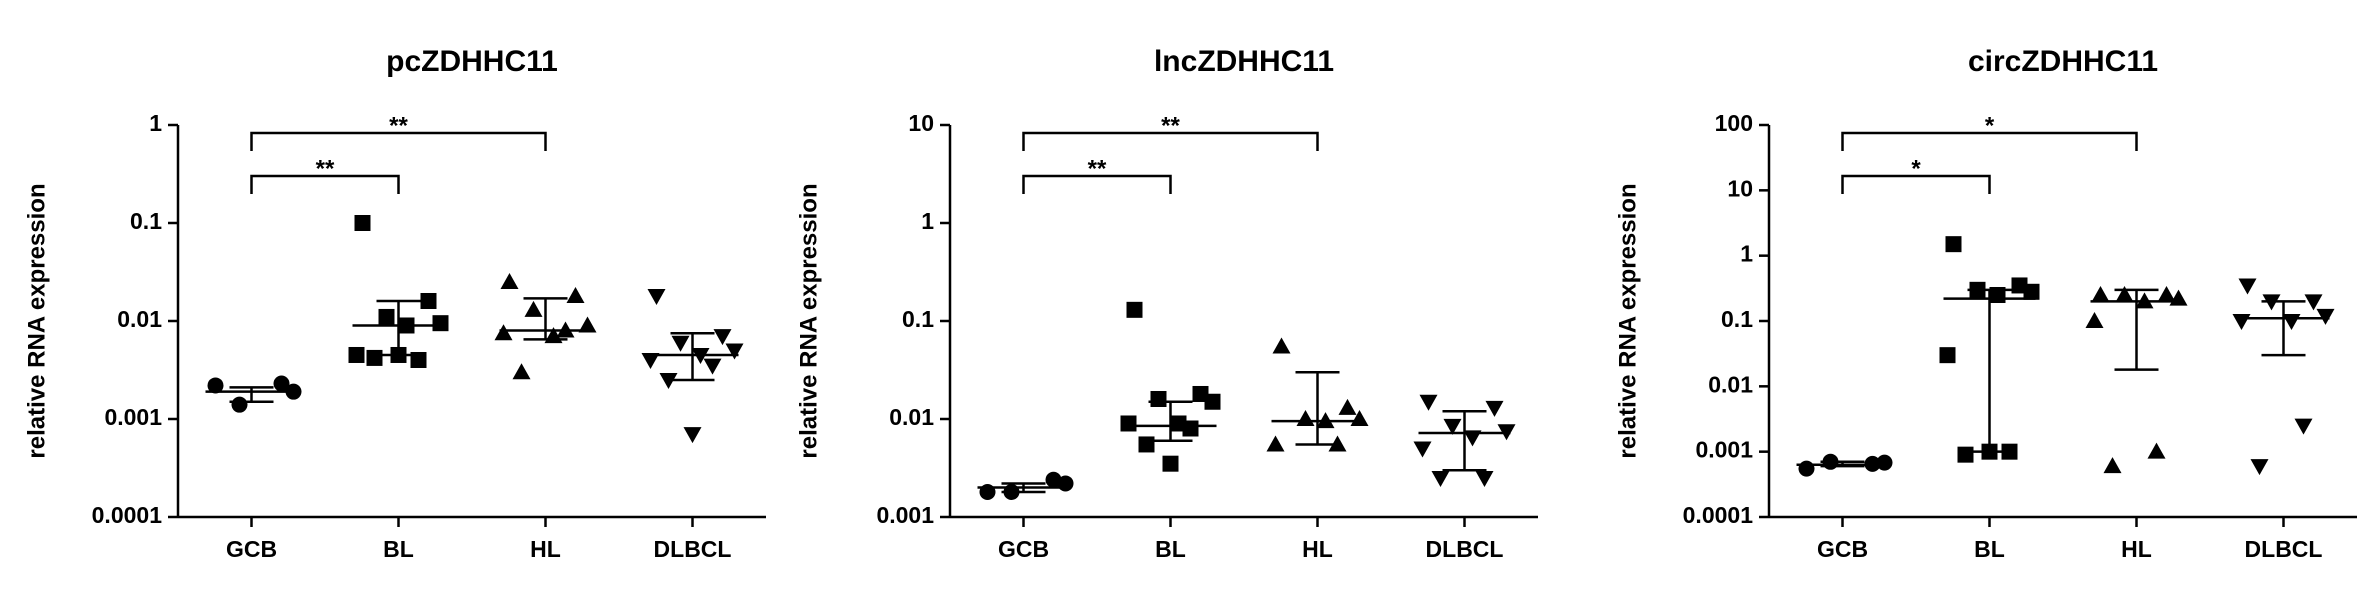  What do you see at coordinates (472, 61) in the screenshot?
I see `chart-title: pcZDHHC11` at bounding box center [472, 61].